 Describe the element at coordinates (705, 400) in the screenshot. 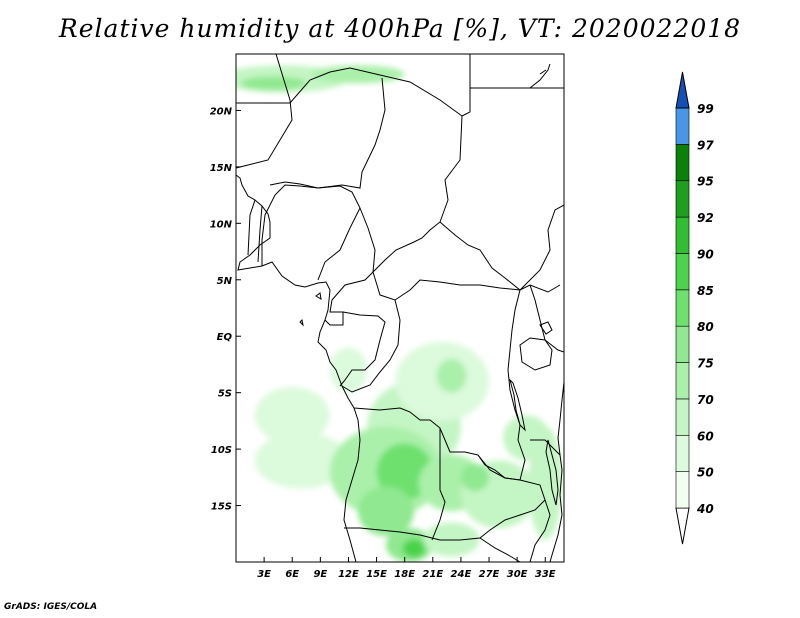

I see `colorbar-level-label: 70` at that location.